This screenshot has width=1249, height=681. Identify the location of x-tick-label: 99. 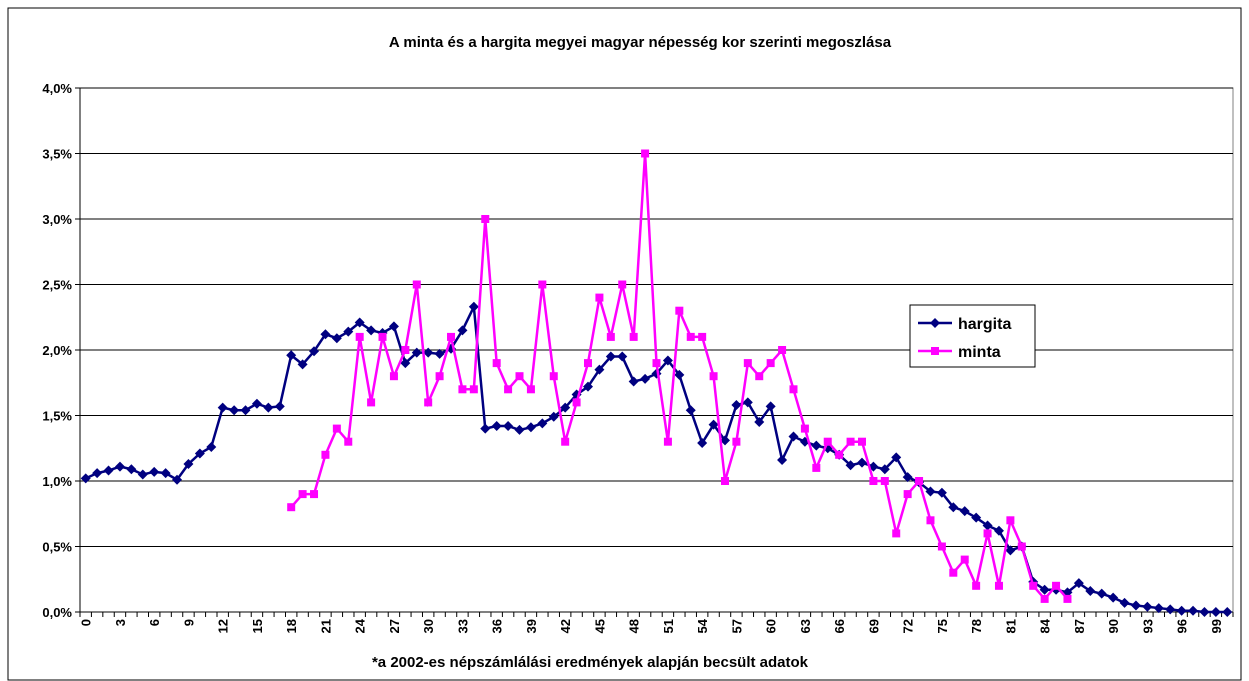
(1216, 626).